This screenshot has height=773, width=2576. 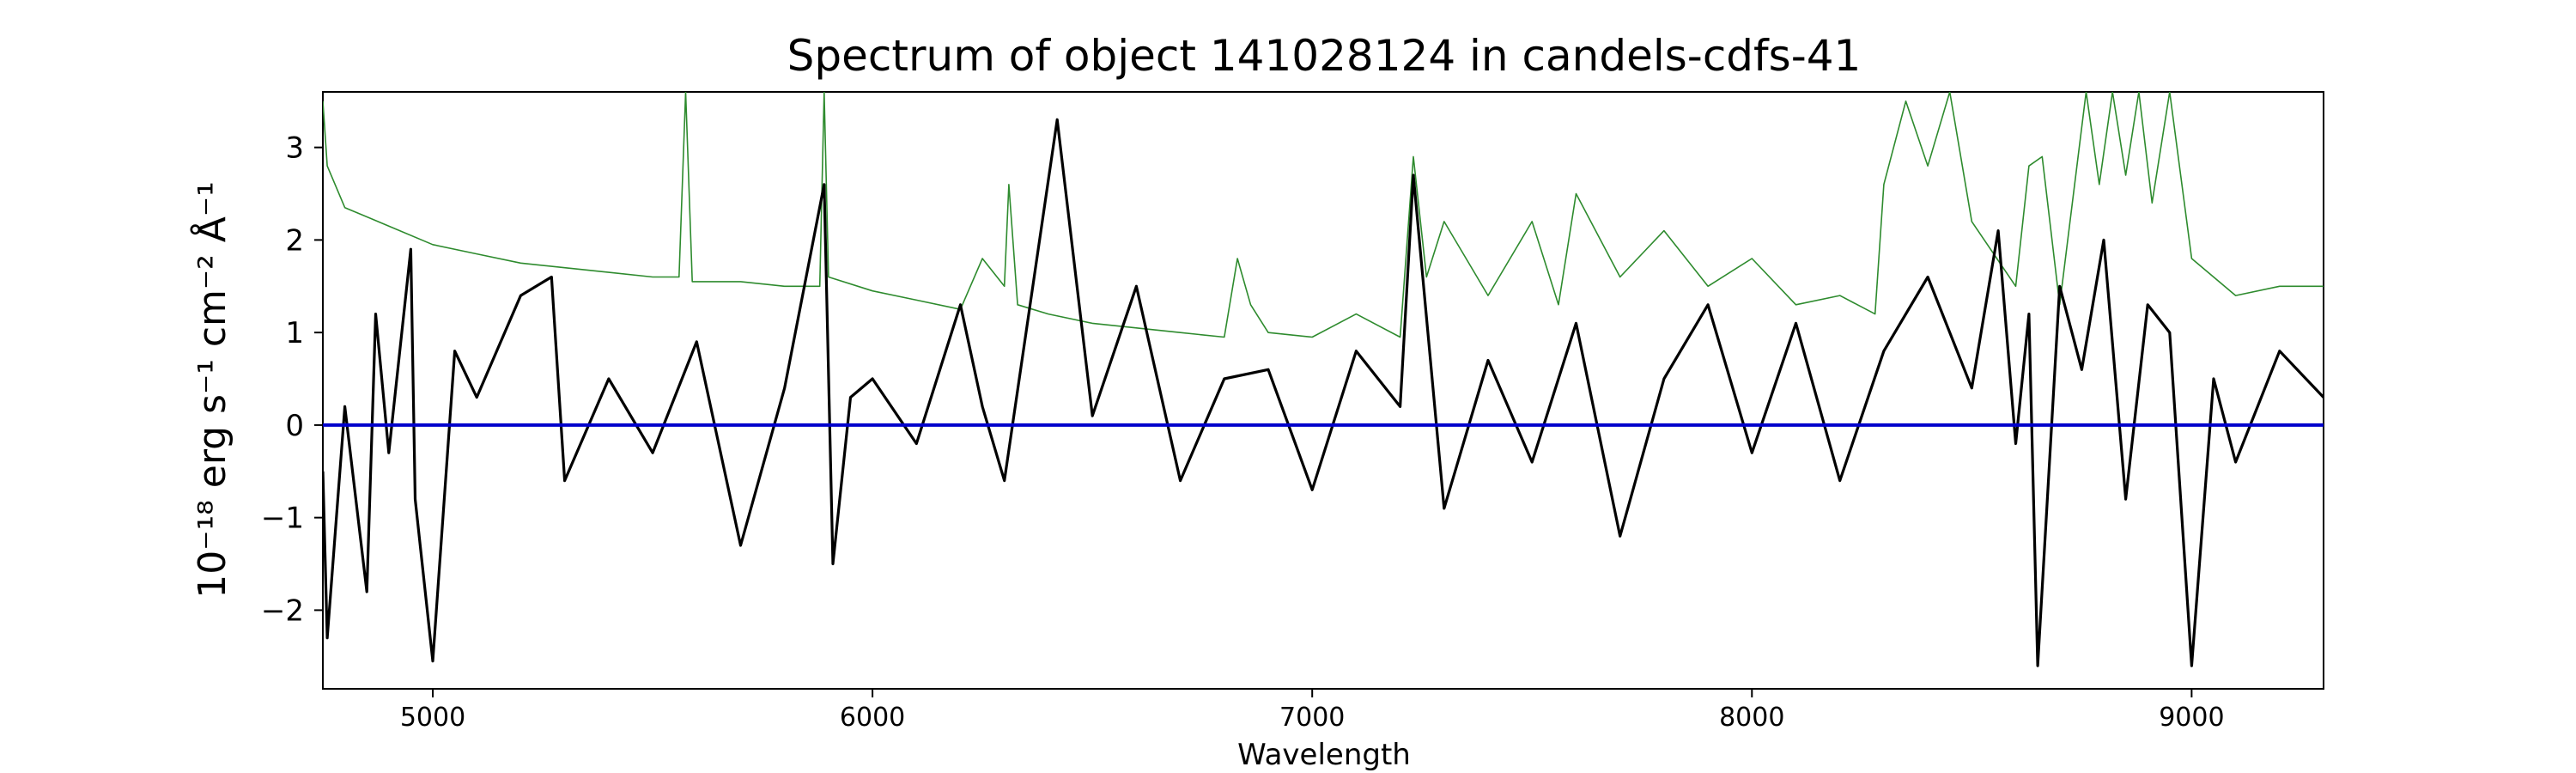 I want to click on x-tick-label: 8000, so click(x=1751, y=718).